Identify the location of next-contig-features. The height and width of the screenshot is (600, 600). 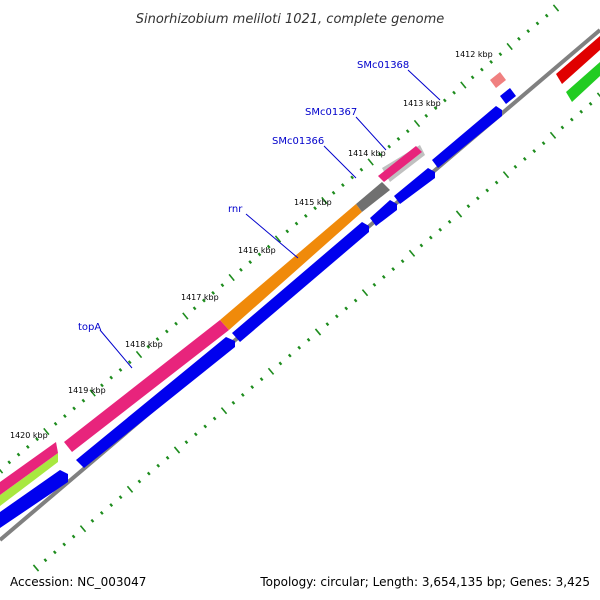
(578, 69).